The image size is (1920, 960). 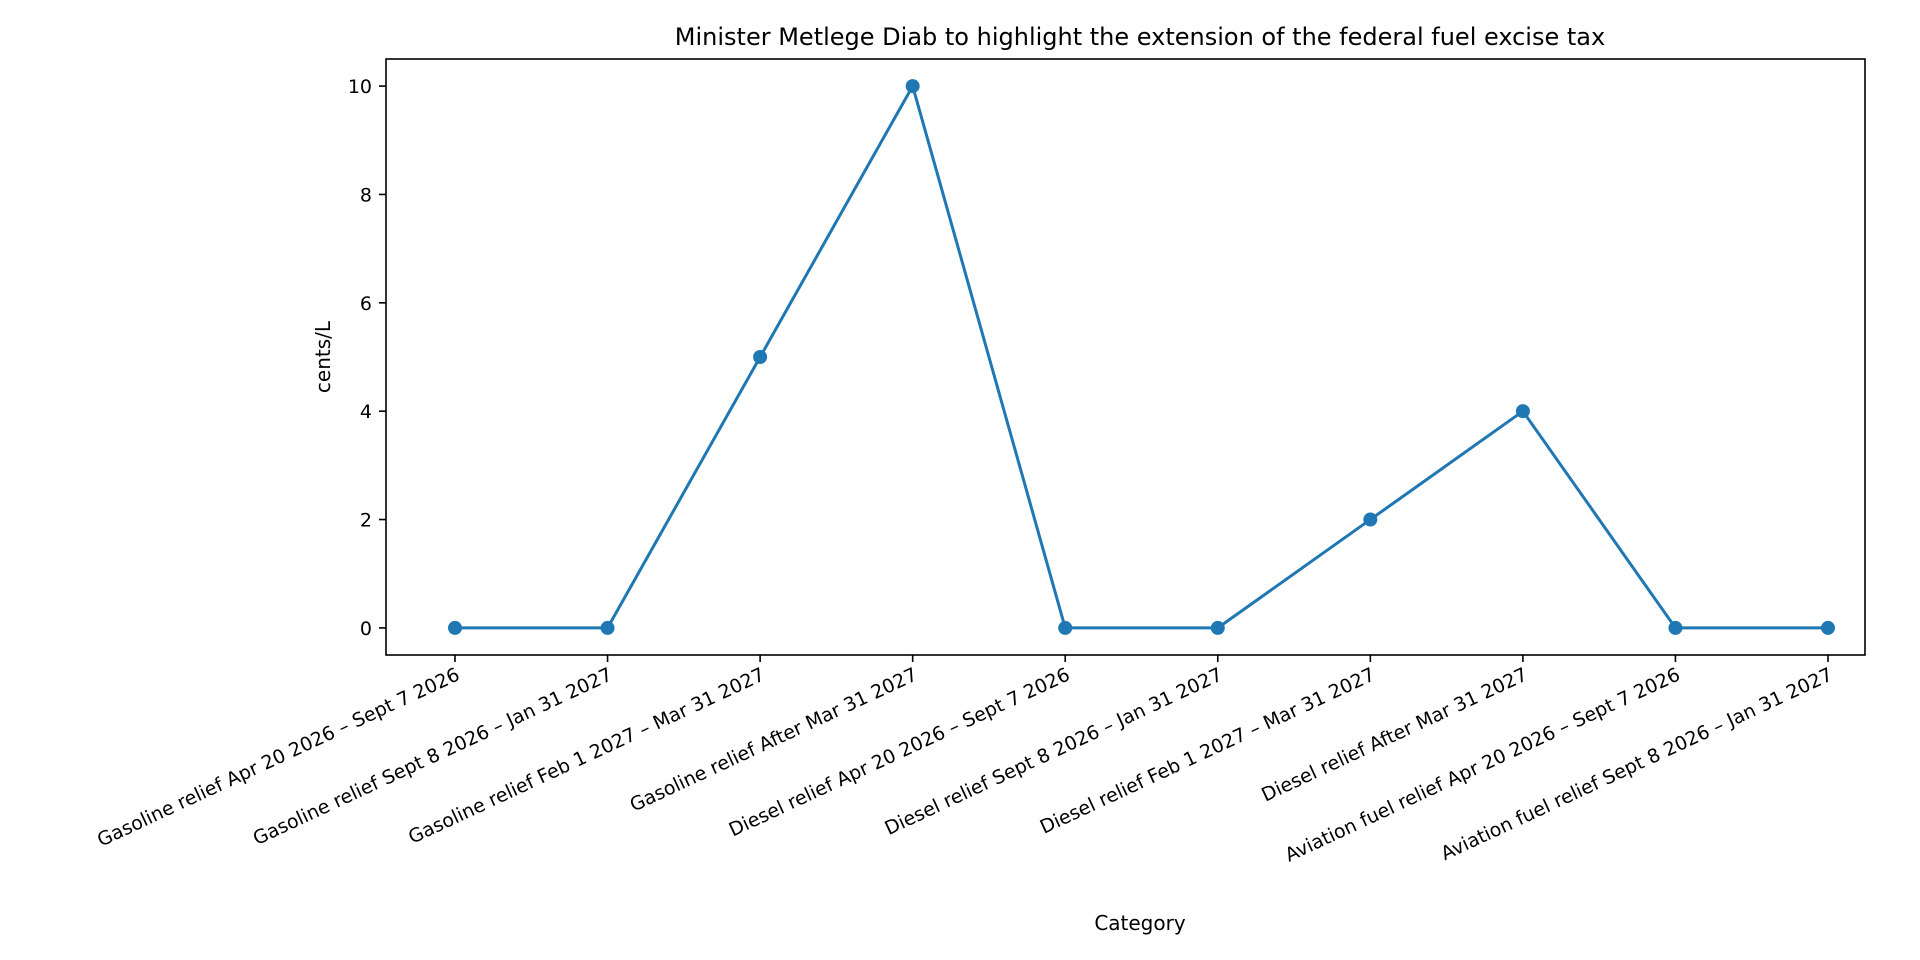 What do you see at coordinates (366, 304) in the screenshot?
I see `y-tick-label: 6` at bounding box center [366, 304].